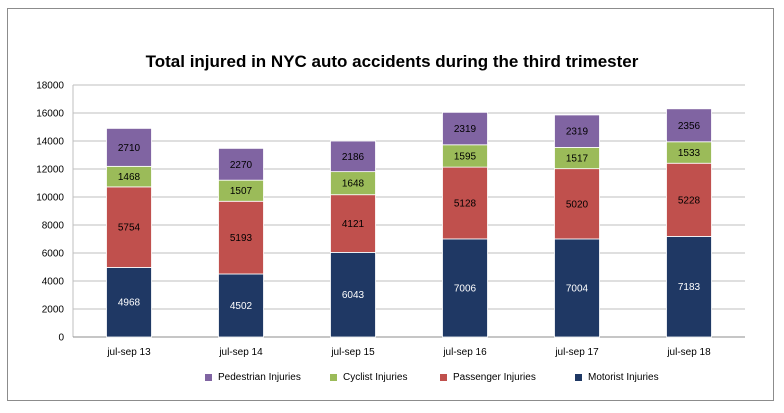 The image size is (784, 413). I want to click on data-label: 5754, so click(129, 228).